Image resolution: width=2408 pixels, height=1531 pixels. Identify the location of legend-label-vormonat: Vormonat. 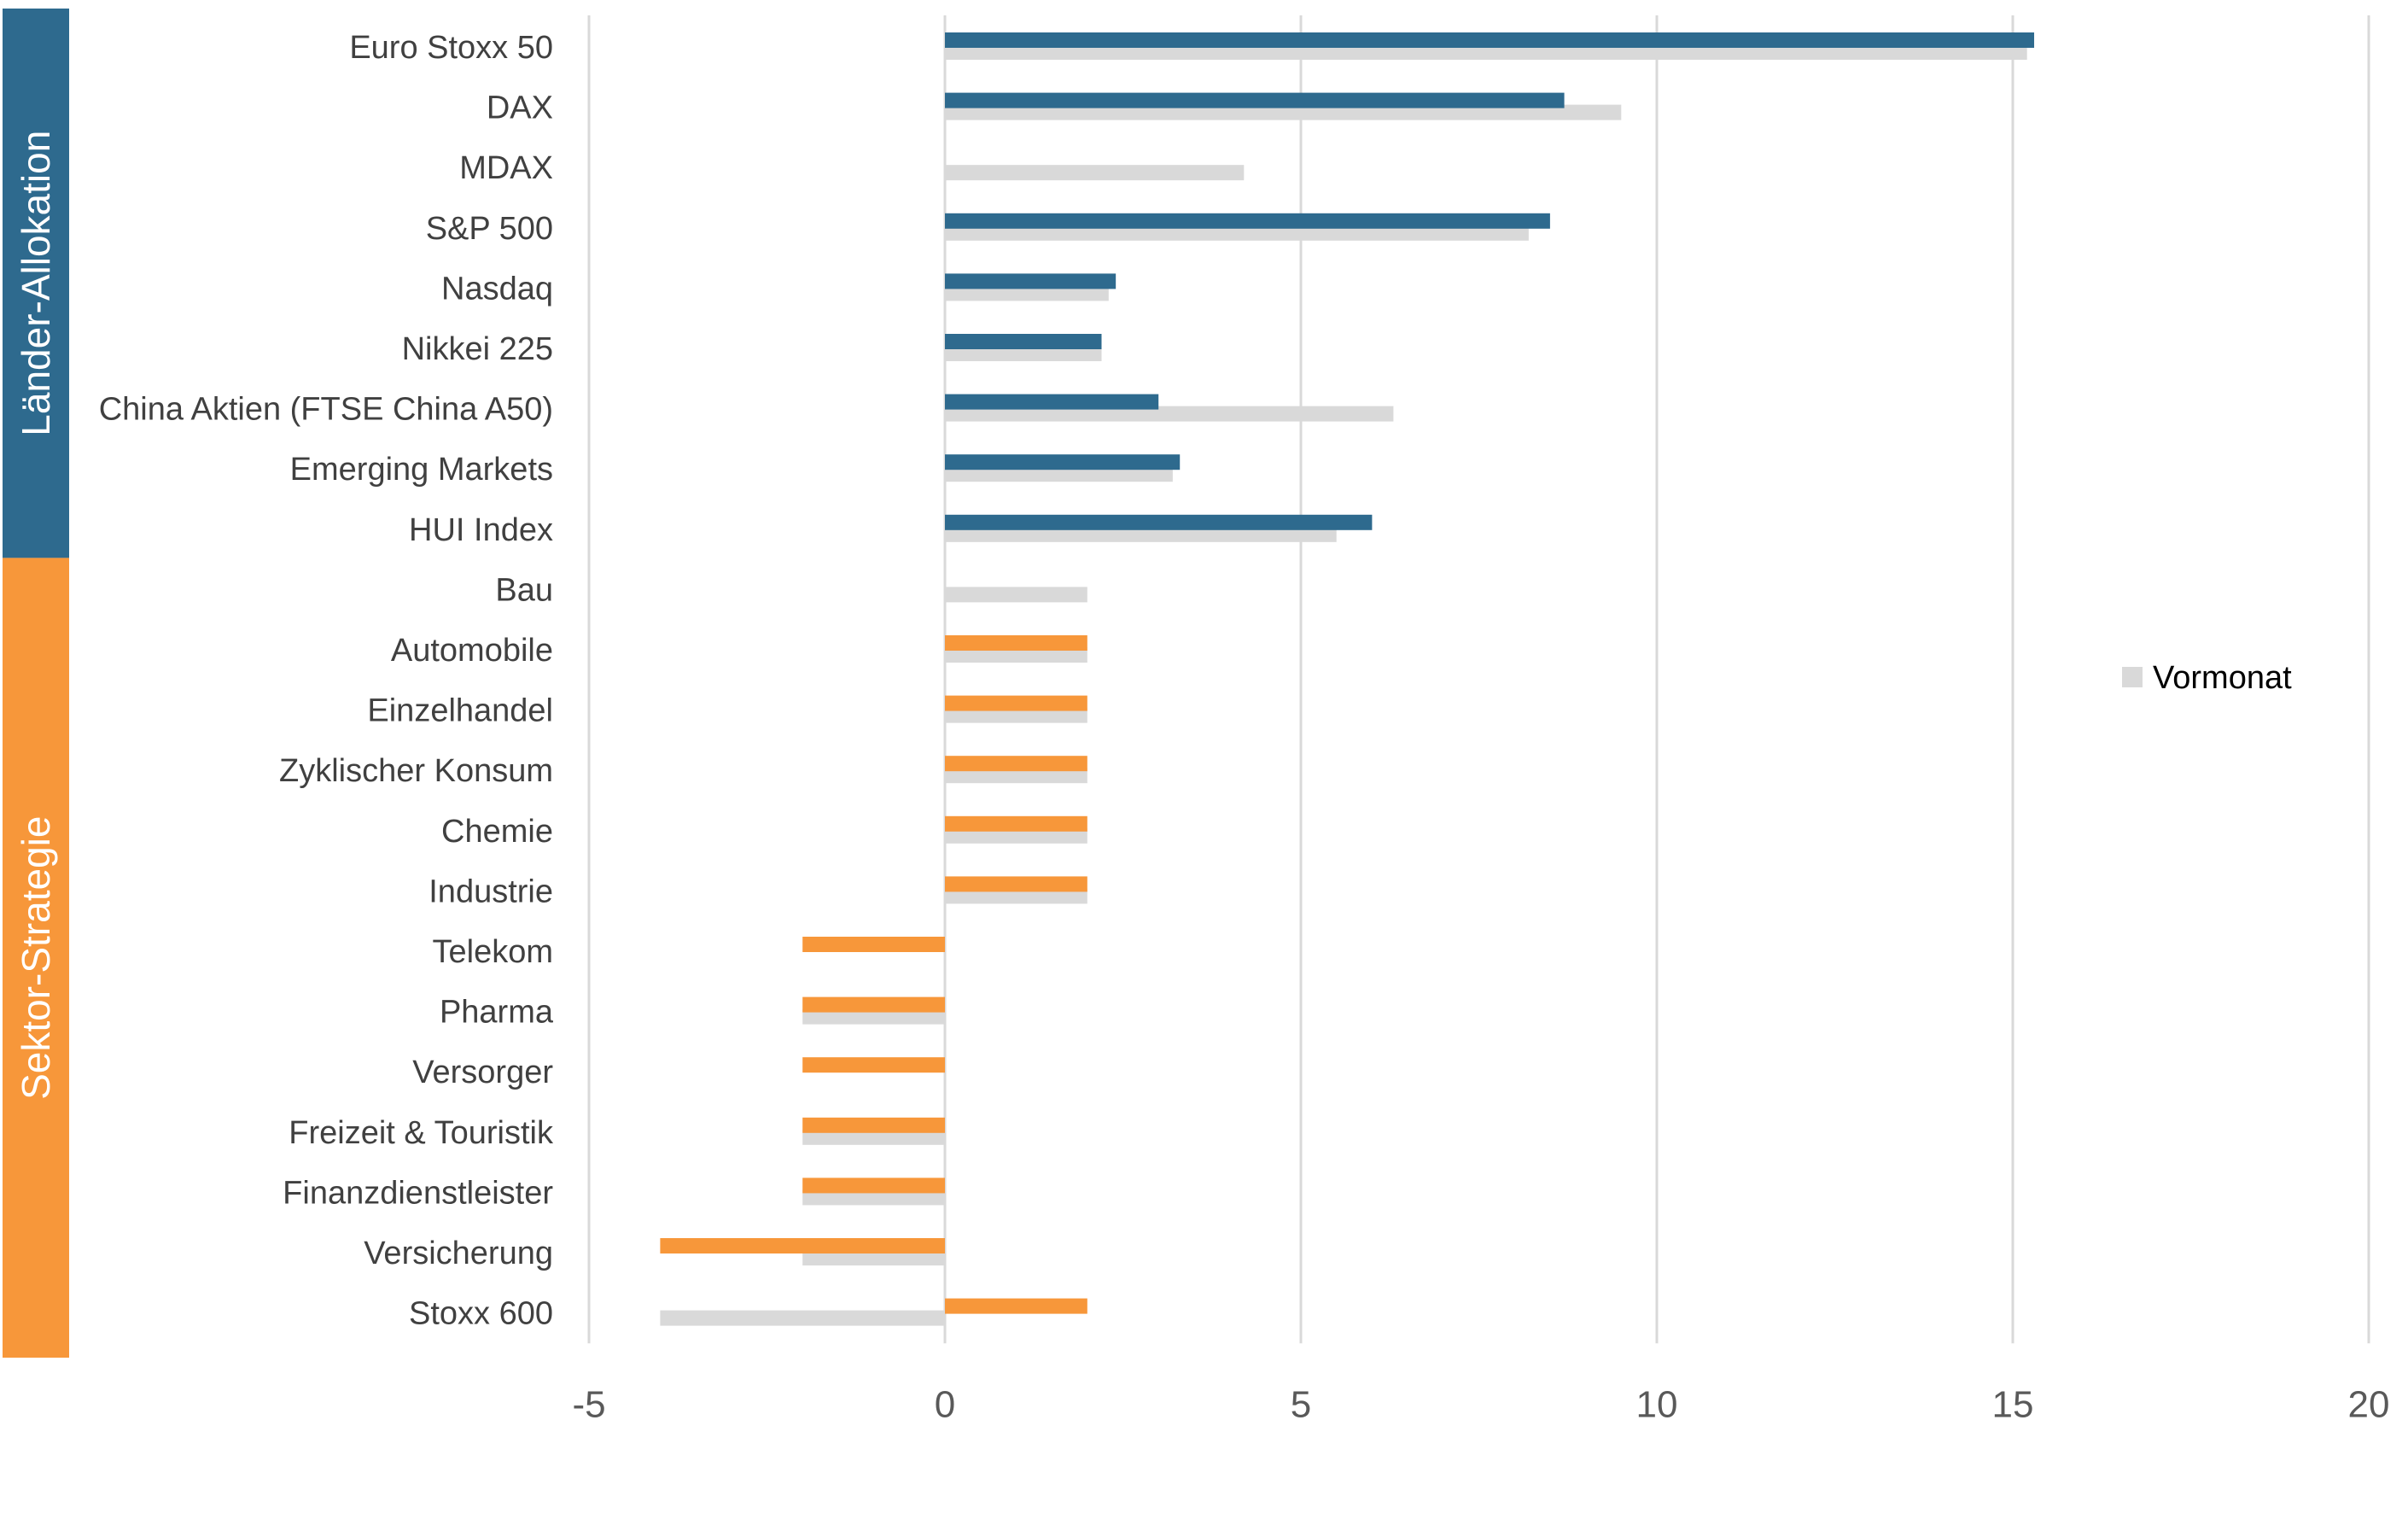
(2222, 678).